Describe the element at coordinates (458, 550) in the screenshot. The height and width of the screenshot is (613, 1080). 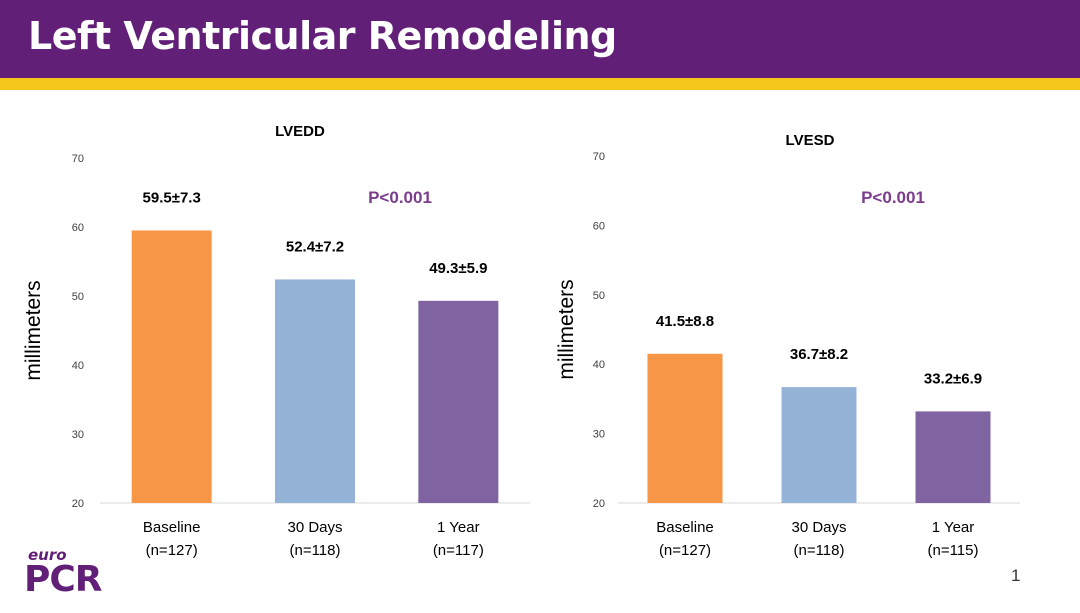
I see `lvedd-category-sublabel: (n=117)` at that location.